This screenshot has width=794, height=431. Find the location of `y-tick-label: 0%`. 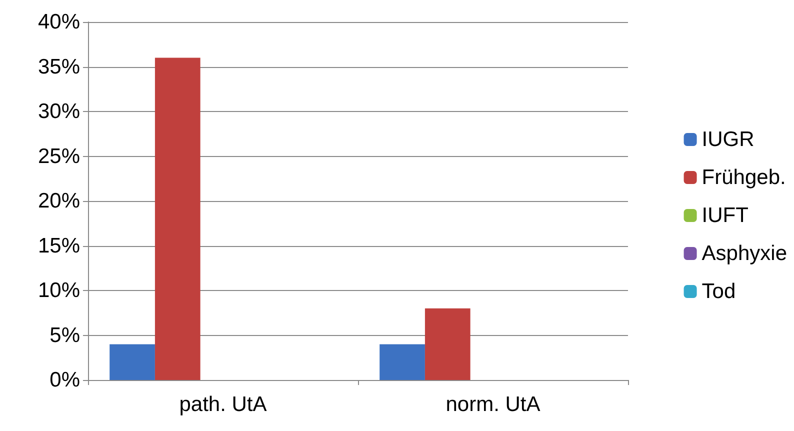

y-tick-label: 0% is located at coordinates (65, 380).